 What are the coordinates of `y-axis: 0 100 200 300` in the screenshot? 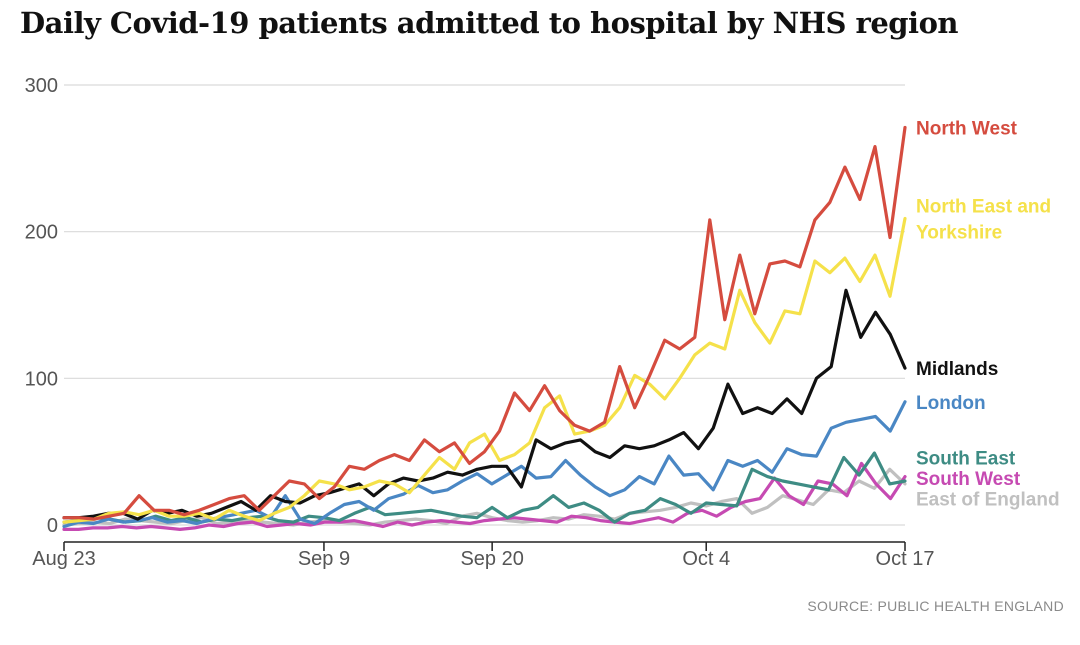 It's located at (41, 306).